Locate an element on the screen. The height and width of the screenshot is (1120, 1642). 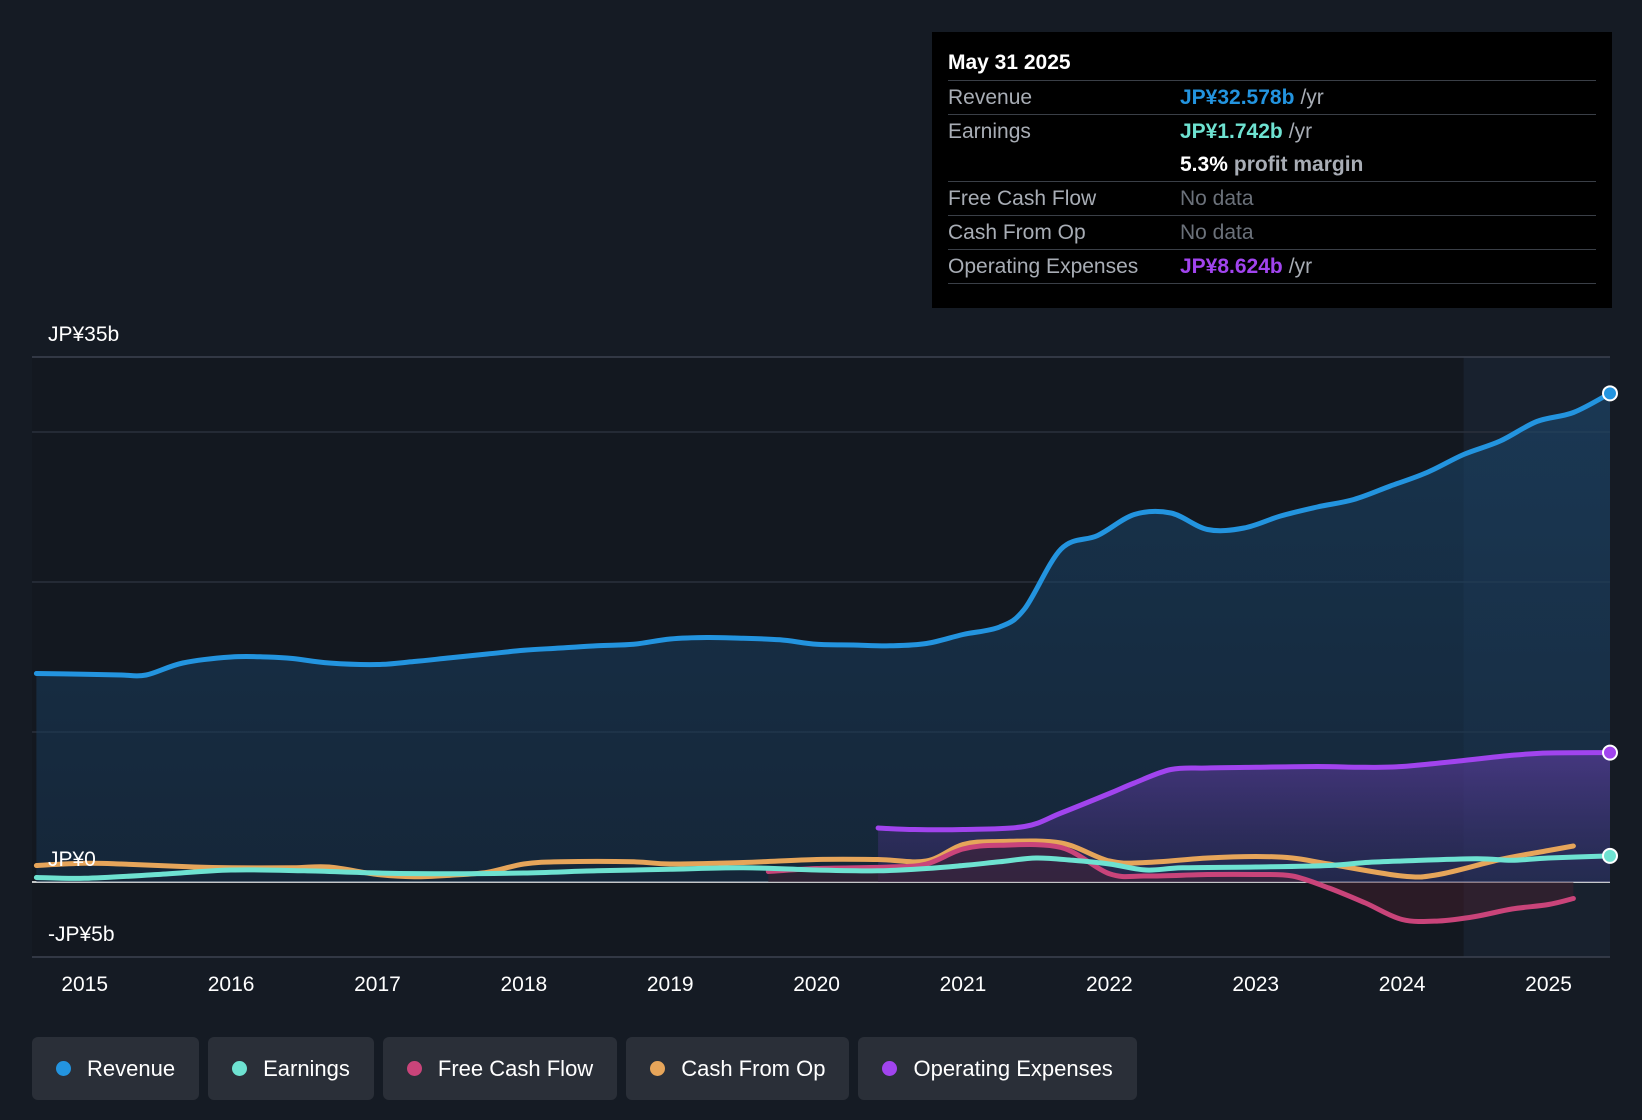
tooltip-row-margin: 5.3% profit margin is located at coordinates (1272, 164).